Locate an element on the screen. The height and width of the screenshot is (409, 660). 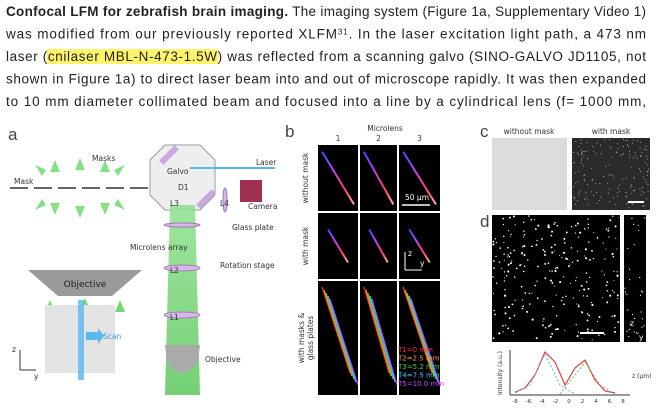
label: L3 is located at coordinates (174, 203).